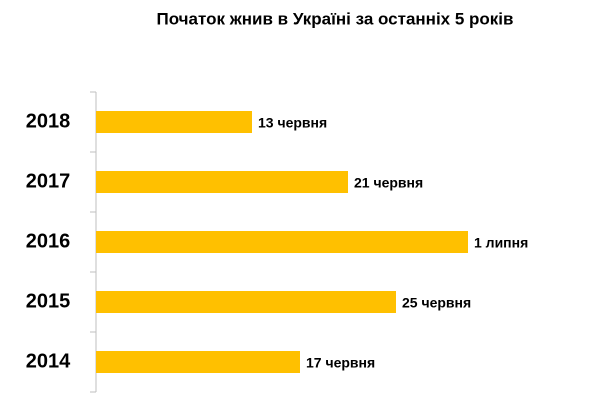  What do you see at coordinates (48, 181) in the screenshot?
I see `y-tick-label: 2017` at bounding box center [48, 181].